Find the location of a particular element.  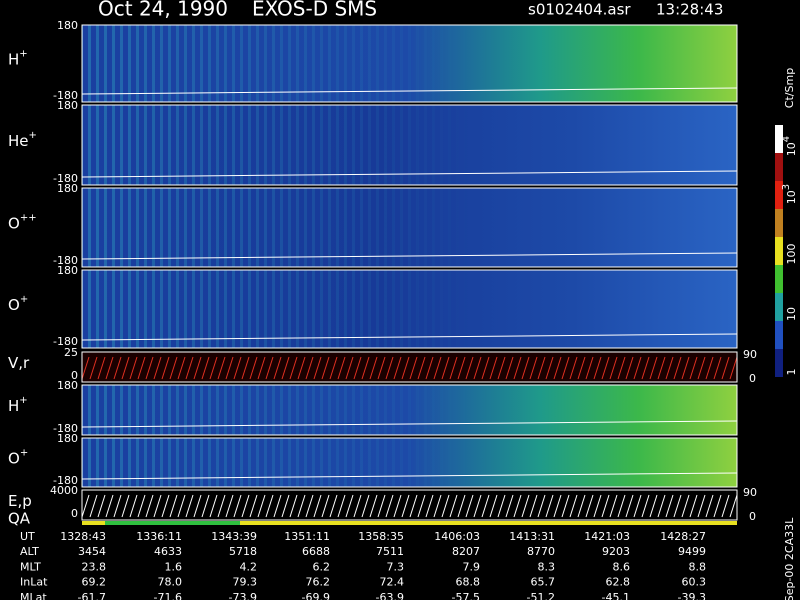

panel-label-base: O is located at coordinates (14, 458).